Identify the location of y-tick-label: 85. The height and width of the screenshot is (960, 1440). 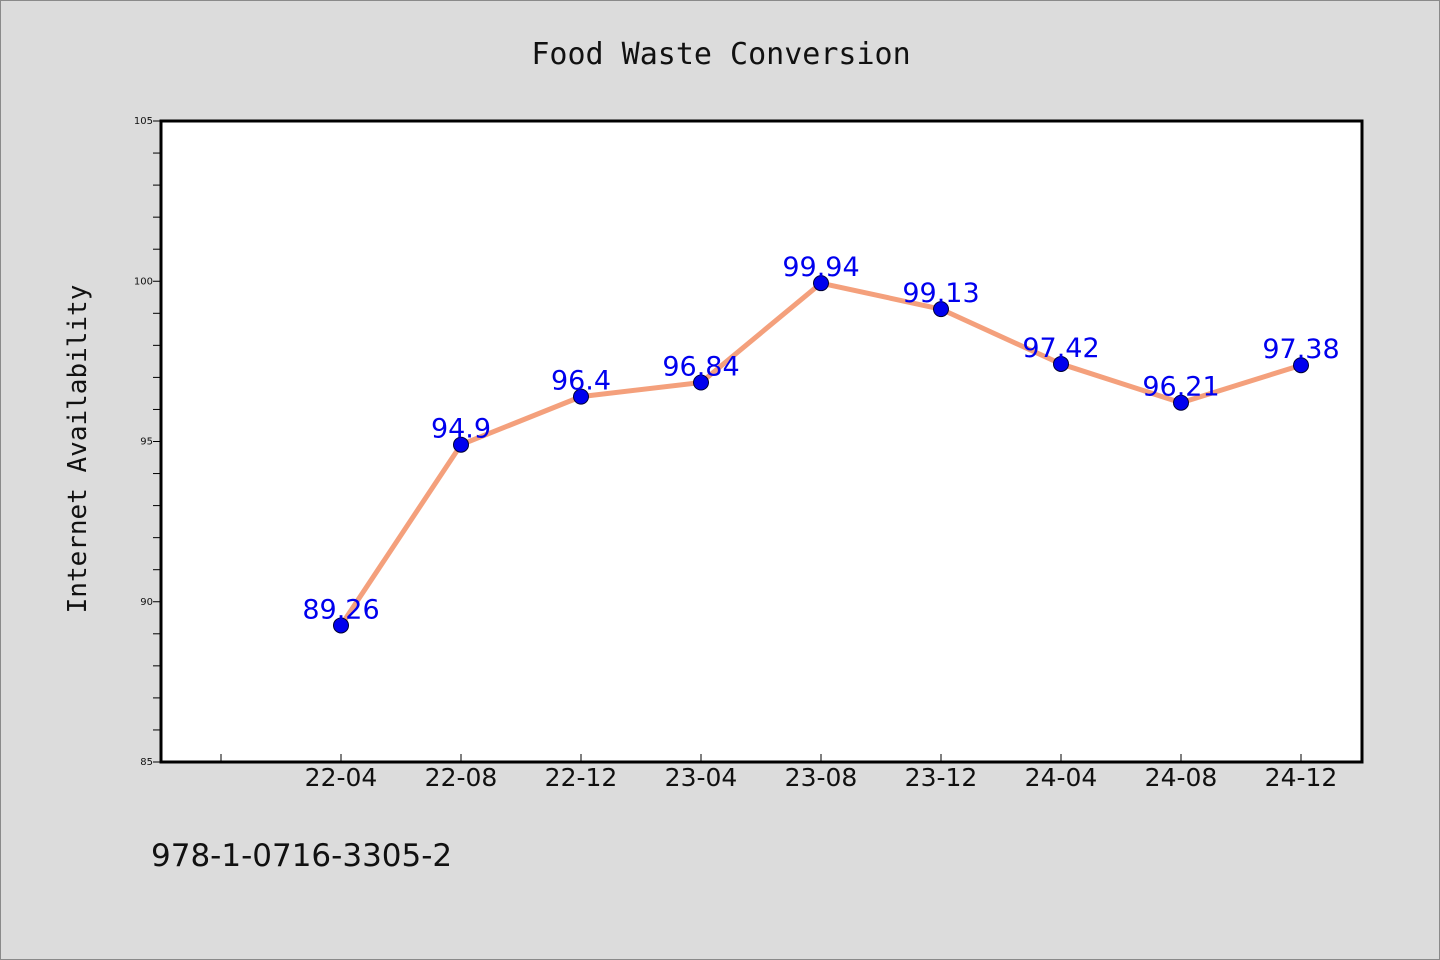
(146, 762).